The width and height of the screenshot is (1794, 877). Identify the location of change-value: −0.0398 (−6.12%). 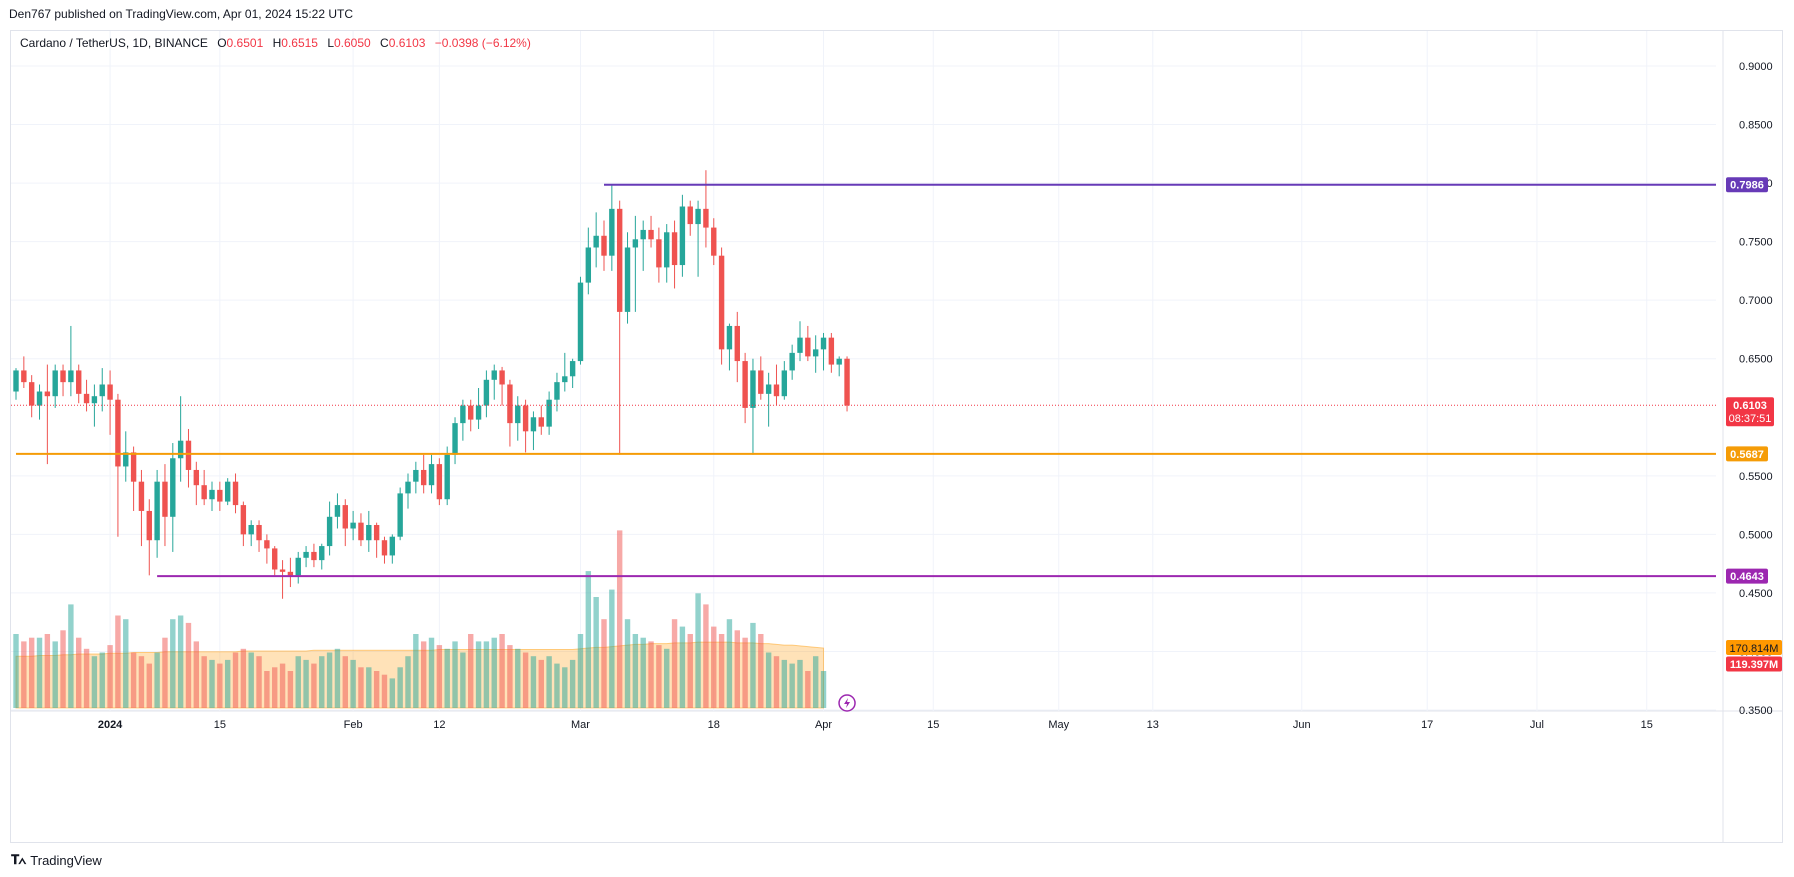
(482, 43).